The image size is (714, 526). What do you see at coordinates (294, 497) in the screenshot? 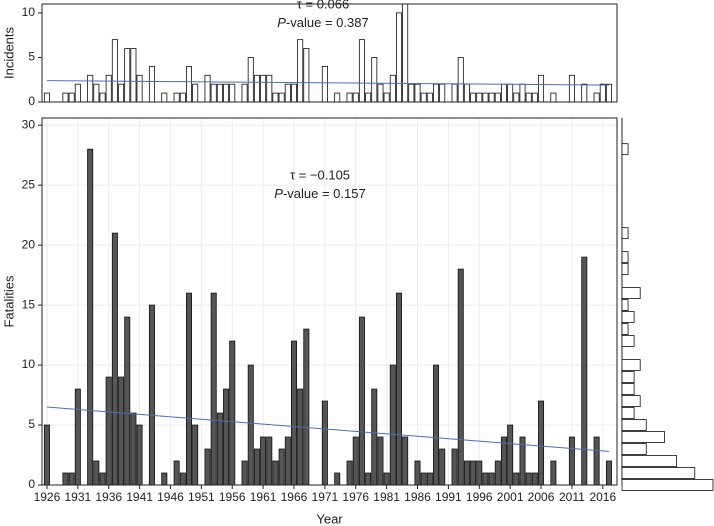
I see `x-tick-label: 1966` at bounding box center [294, 497].